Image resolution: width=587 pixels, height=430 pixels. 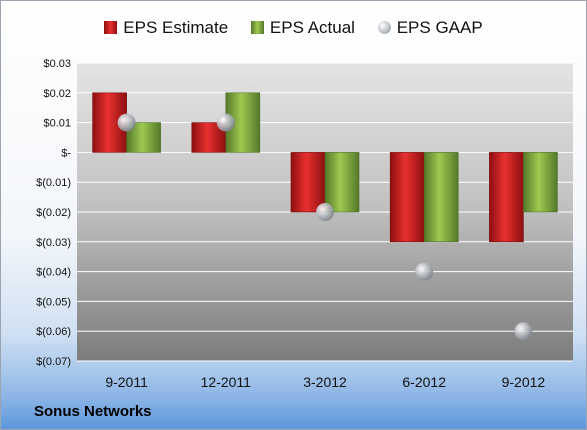 I want to click on legend-item-estimate: EPS Estimate, so click(x=166, y=28).